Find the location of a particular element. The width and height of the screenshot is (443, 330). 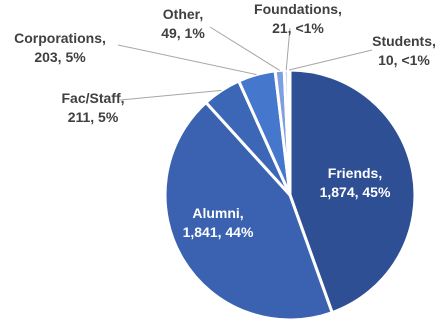

leader-line-other is located at coordinates (245, 48).